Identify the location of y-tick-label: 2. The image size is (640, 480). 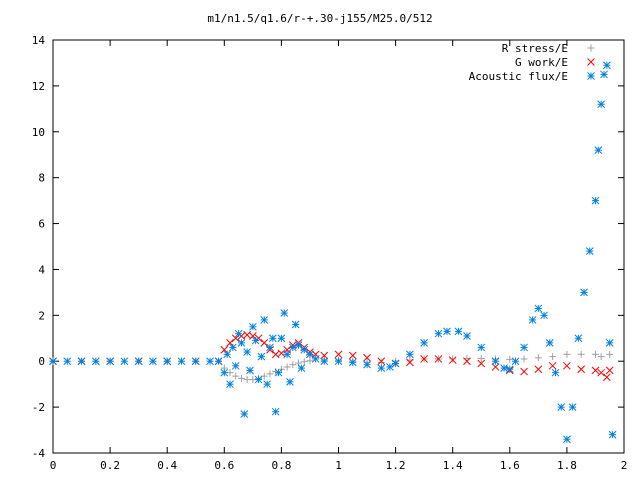
(41, 315).